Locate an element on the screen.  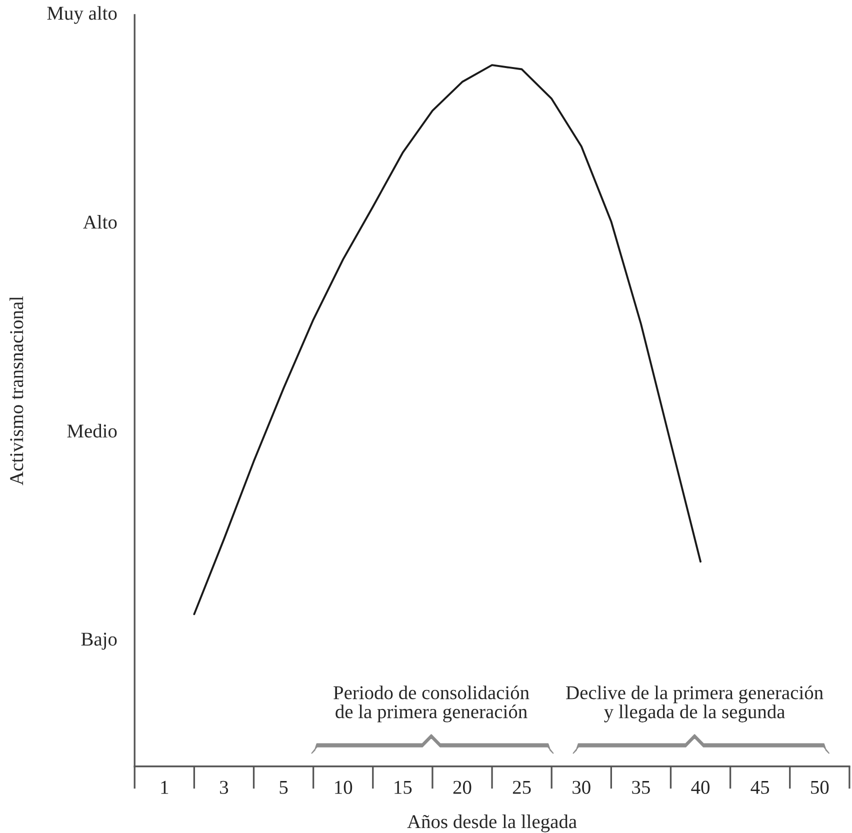
annotation: Periodo de consolidación de la primera generación is located at coordinates (432, 704).